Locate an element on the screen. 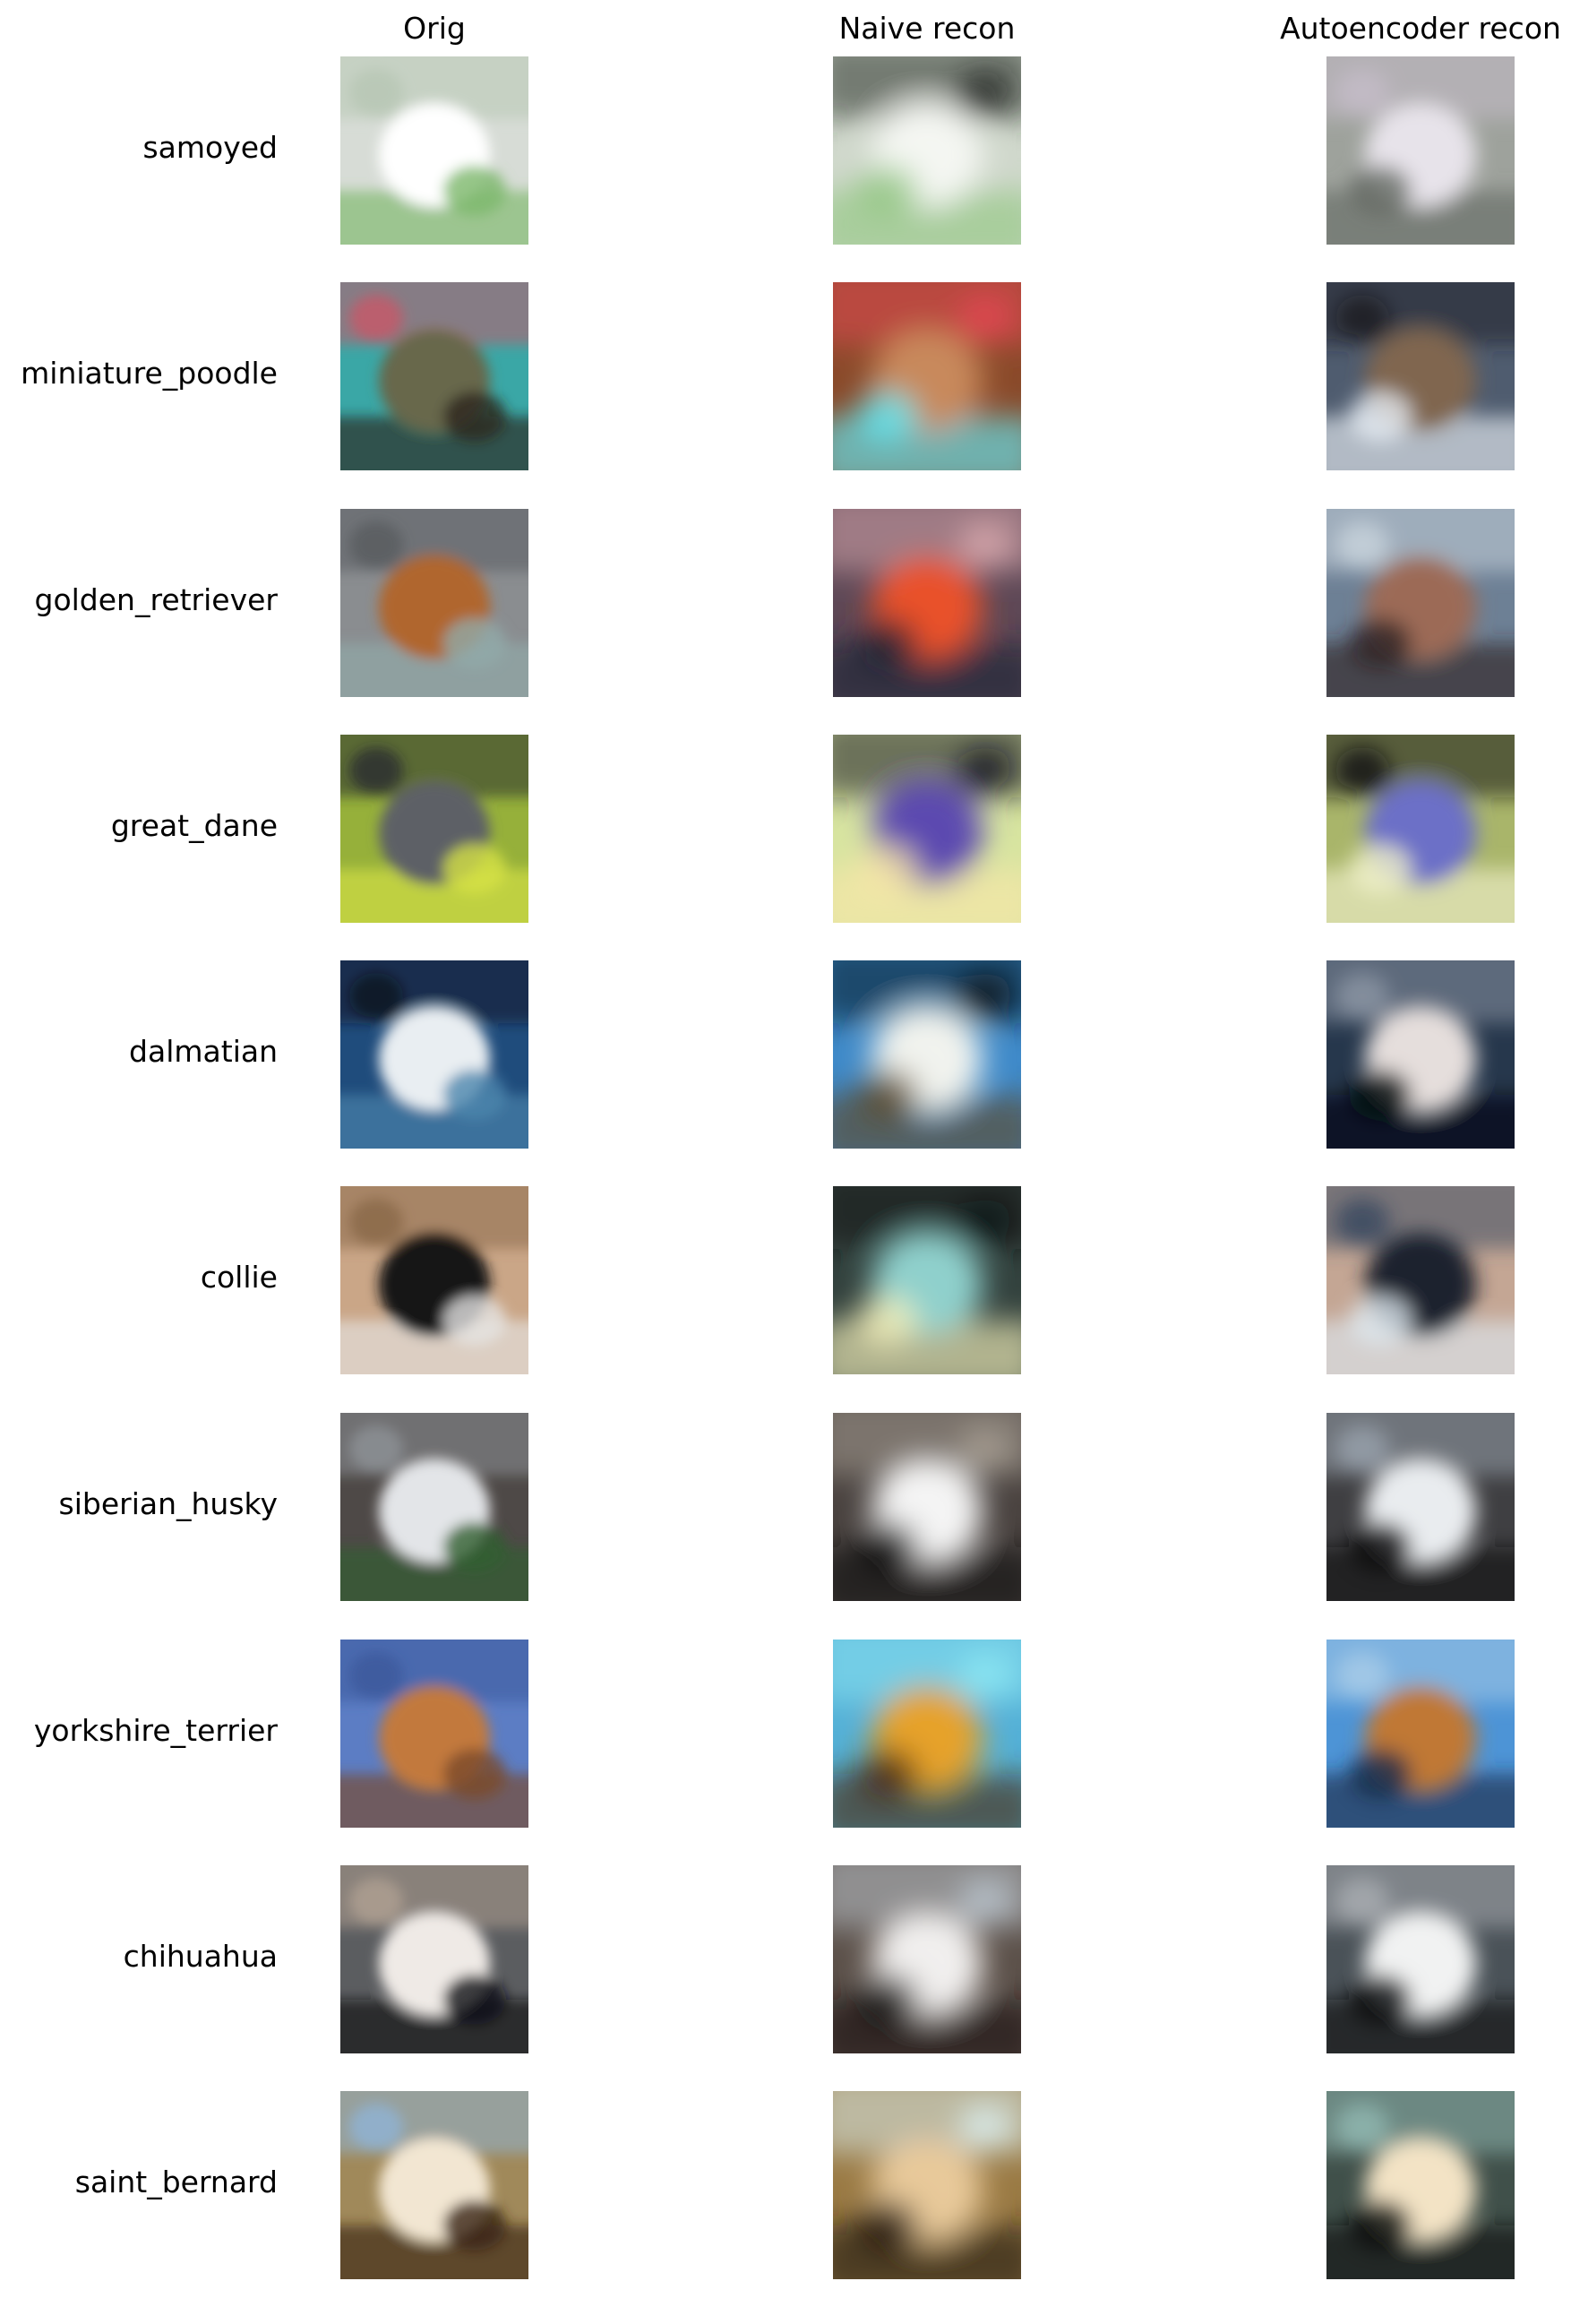  image-orig-great_dane is located at coordinates (434, 829).